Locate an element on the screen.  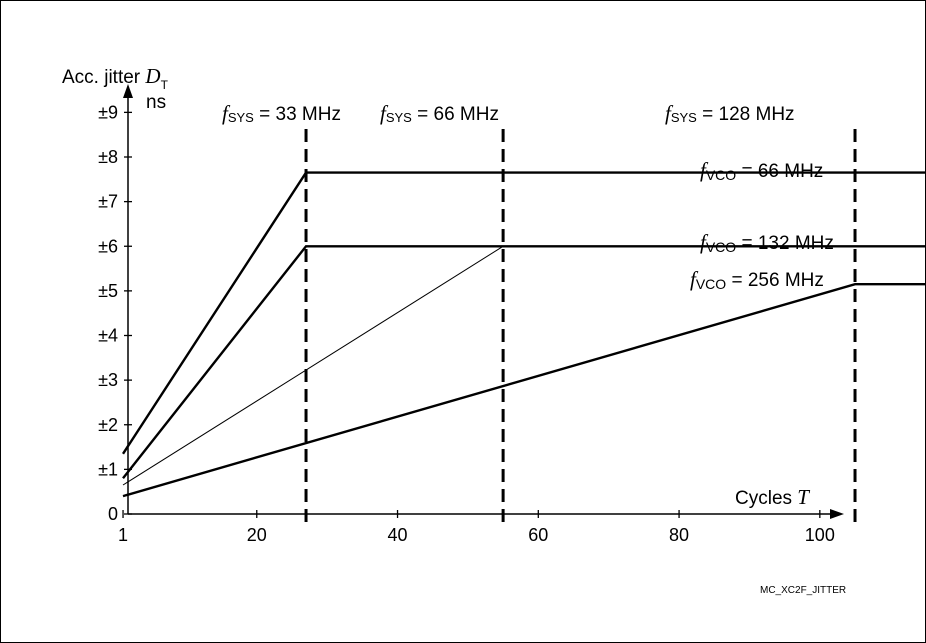
series-label-132mhz: fVCO = 132 MHz is located at coordinates (767, 242).